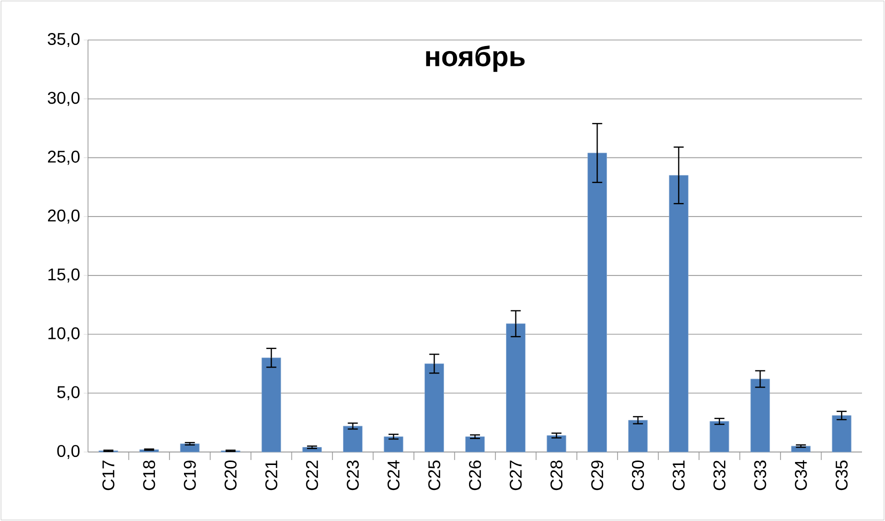 The height and width of the screenshot is (521, 885). I want to click on y-tick-label: 25,0, so click(64, 157).